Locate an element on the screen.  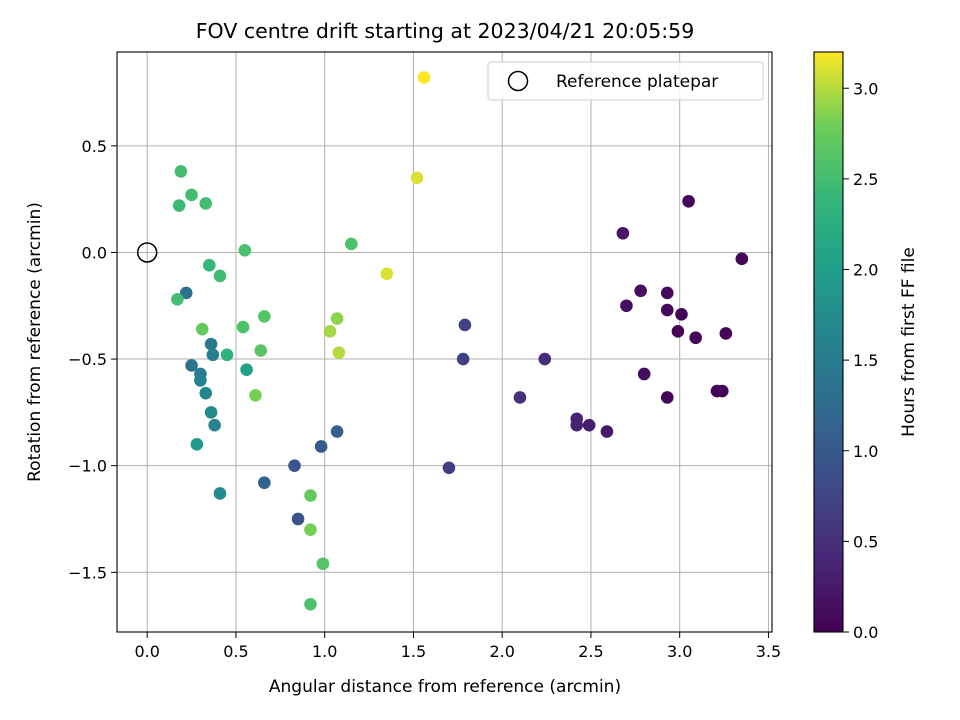
x-tick-label: 1.0 is located at coordinates (324, 651).